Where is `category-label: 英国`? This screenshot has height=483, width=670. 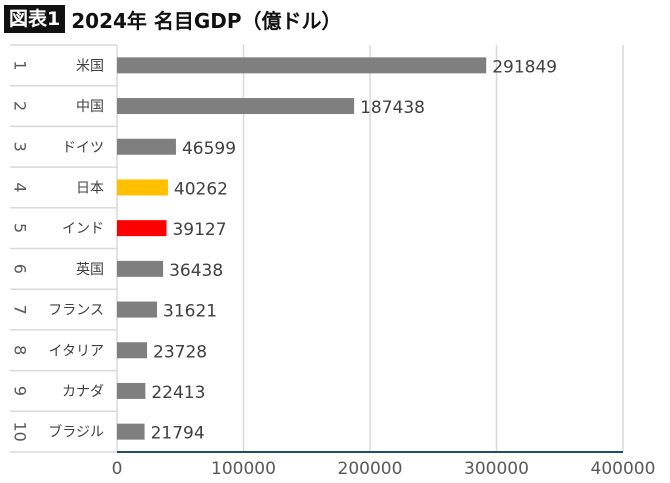
category-label: 英国 is located at coordinates (90, 269).